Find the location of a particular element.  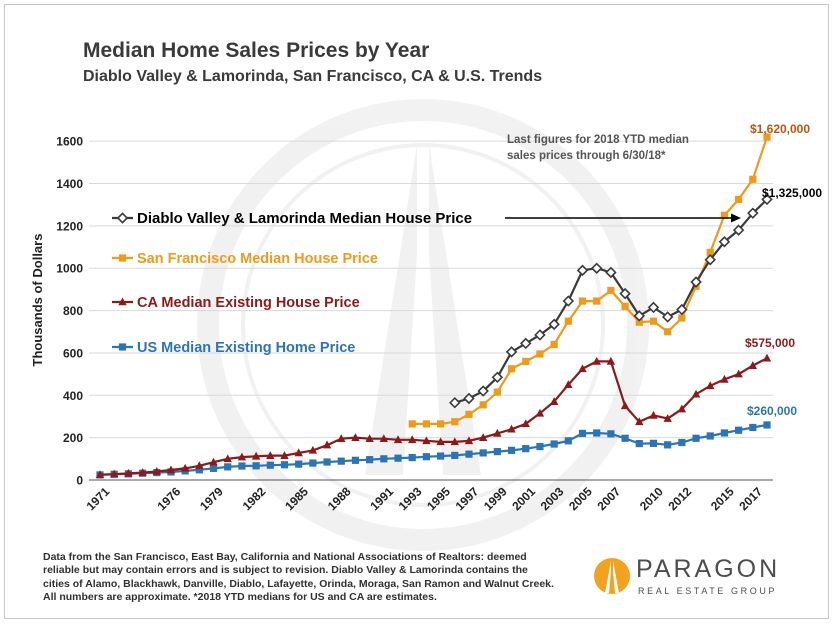

x-tick-label: 1979 is located at coordinates (211, 498).